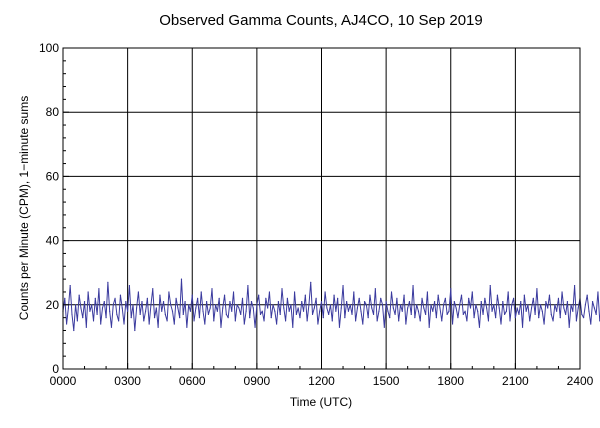 Image resolution: width=600 pixels, height=428 pixels. I want to click on series-line, so click(331, 304).